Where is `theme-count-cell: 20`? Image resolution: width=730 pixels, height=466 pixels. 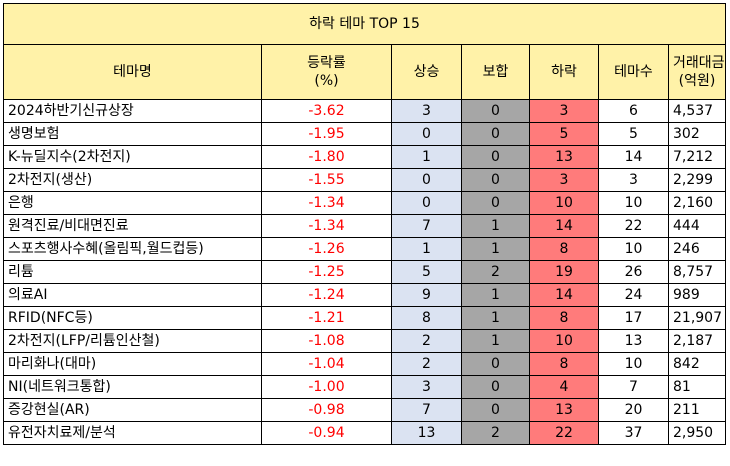 theme-count-cell: 20 is located at coordinates (633, 410).